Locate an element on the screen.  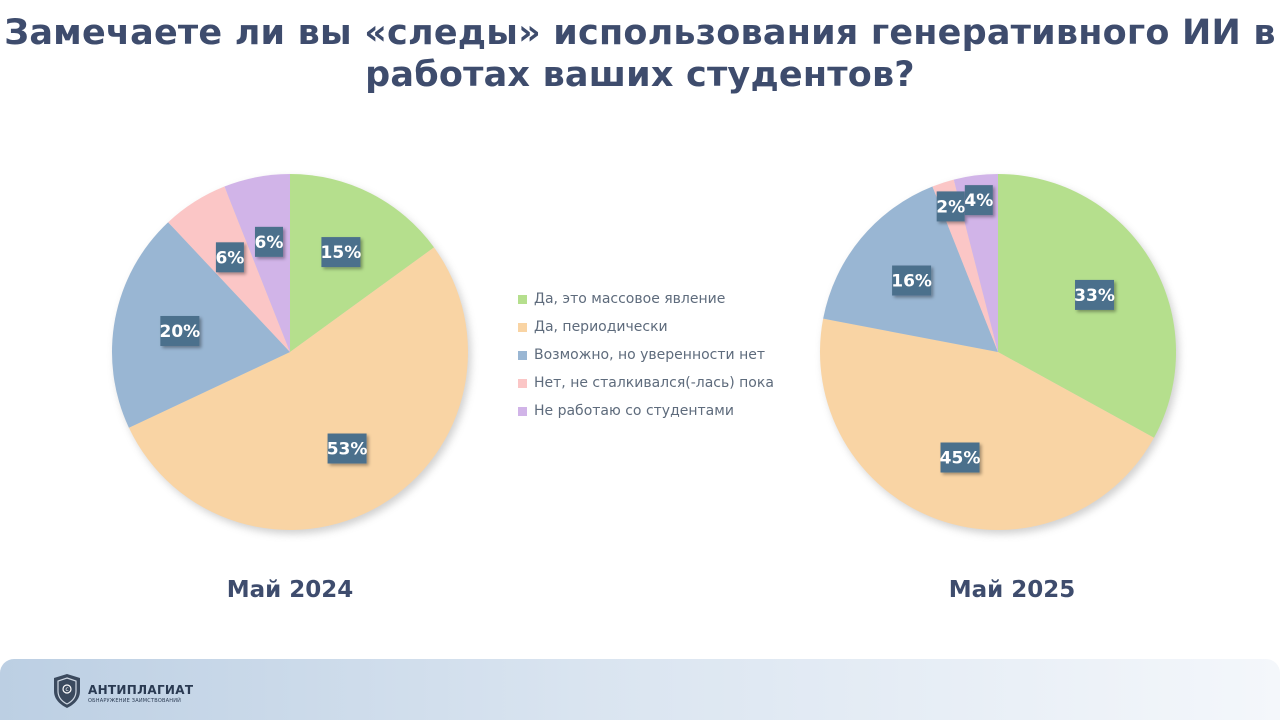
data-label-text: 4% is located at coordinates (978, 201).